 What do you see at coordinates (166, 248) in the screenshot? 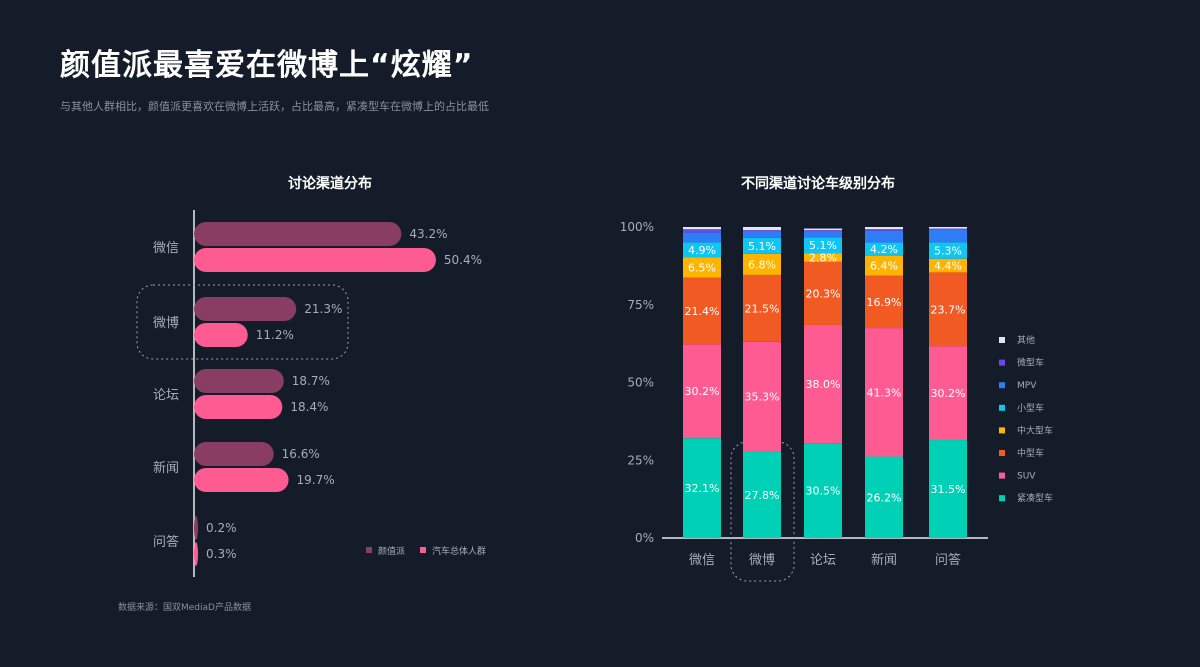
I see `chart1-category-label: 微信` at bounding box center [166, 248].